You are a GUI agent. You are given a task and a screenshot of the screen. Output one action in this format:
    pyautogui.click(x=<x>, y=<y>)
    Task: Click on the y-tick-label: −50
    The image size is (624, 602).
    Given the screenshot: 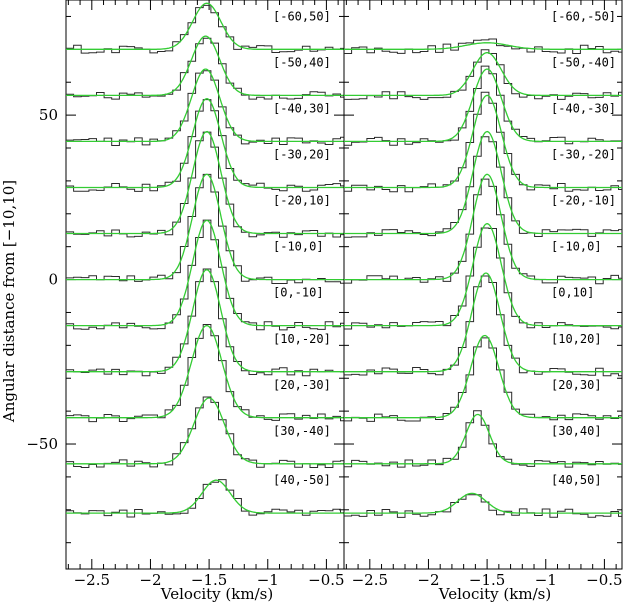 What is the action you would take?
    pyautogui.click(x=42, y=444)
    